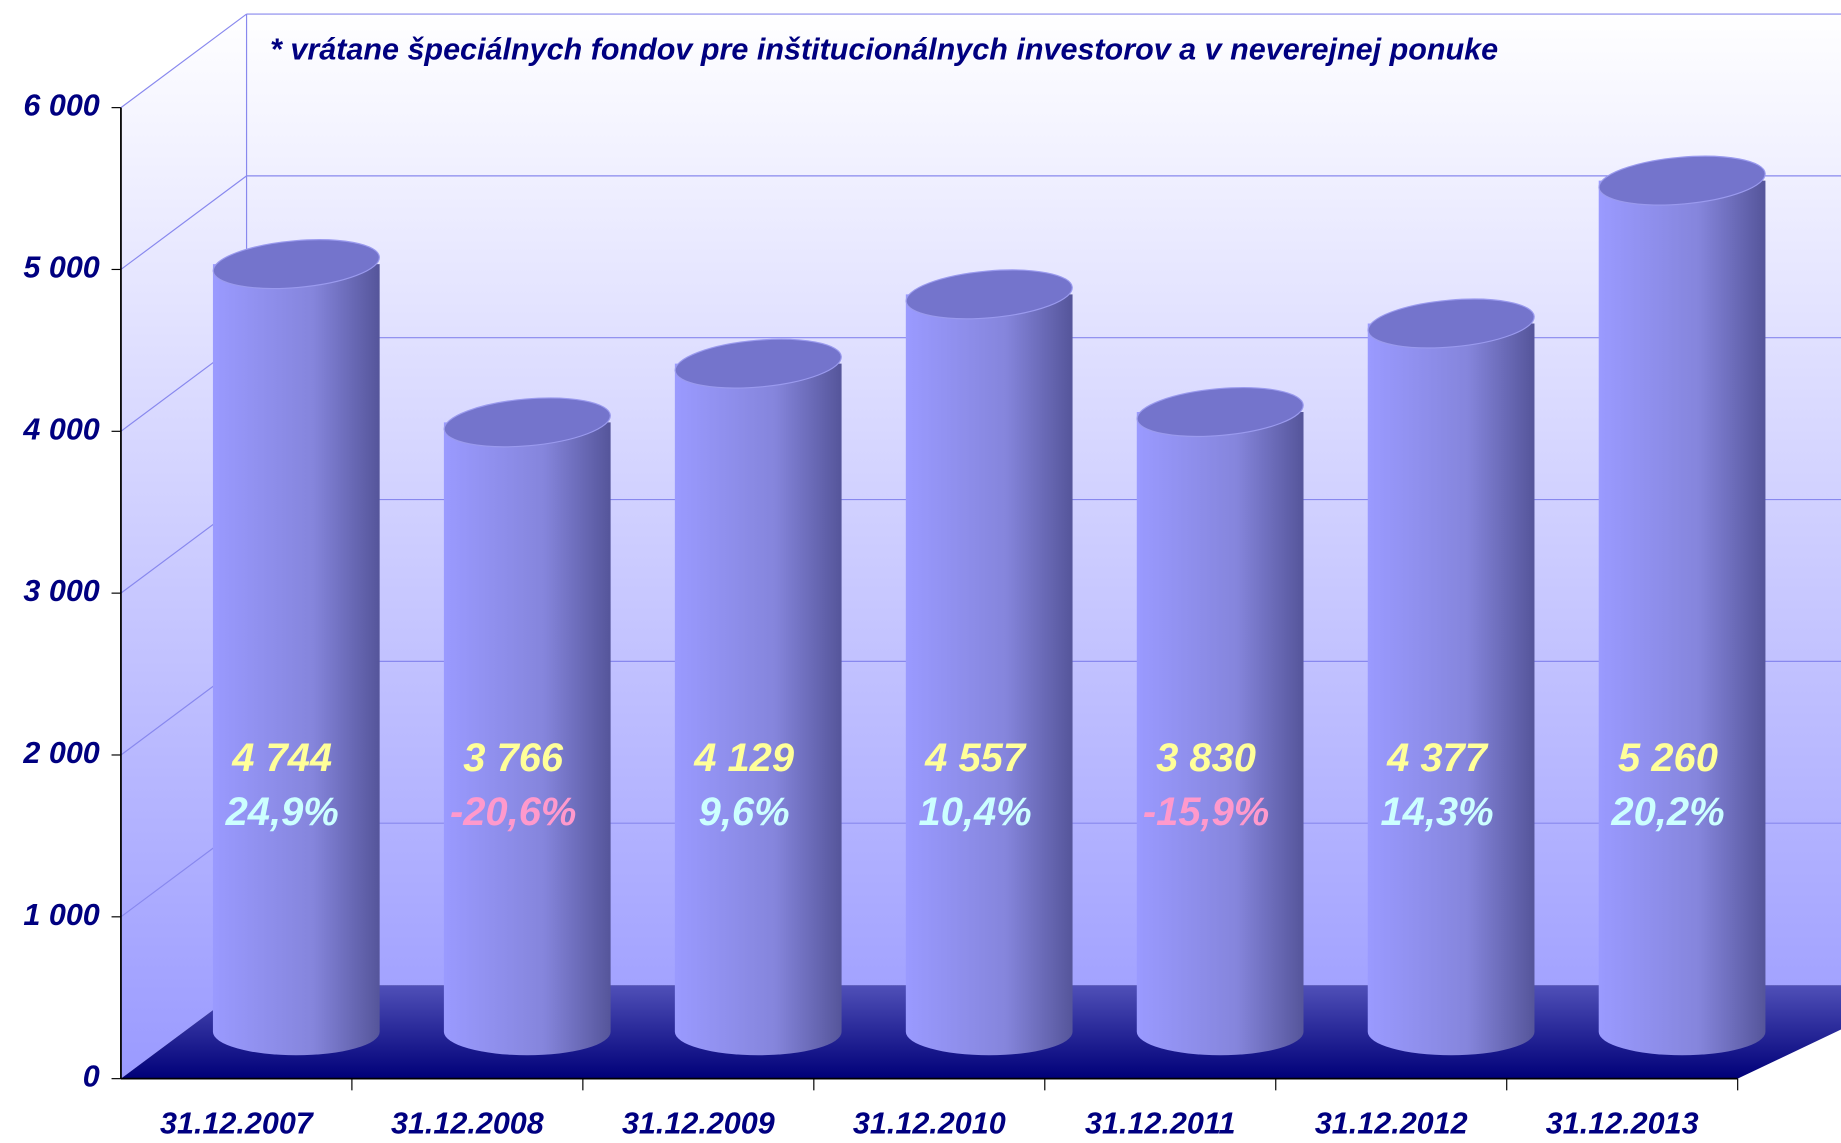  Describe the element at coordinates (1391, 1124) in the screenshot. I see `x-tick-label: 31.12.2012` at that location.